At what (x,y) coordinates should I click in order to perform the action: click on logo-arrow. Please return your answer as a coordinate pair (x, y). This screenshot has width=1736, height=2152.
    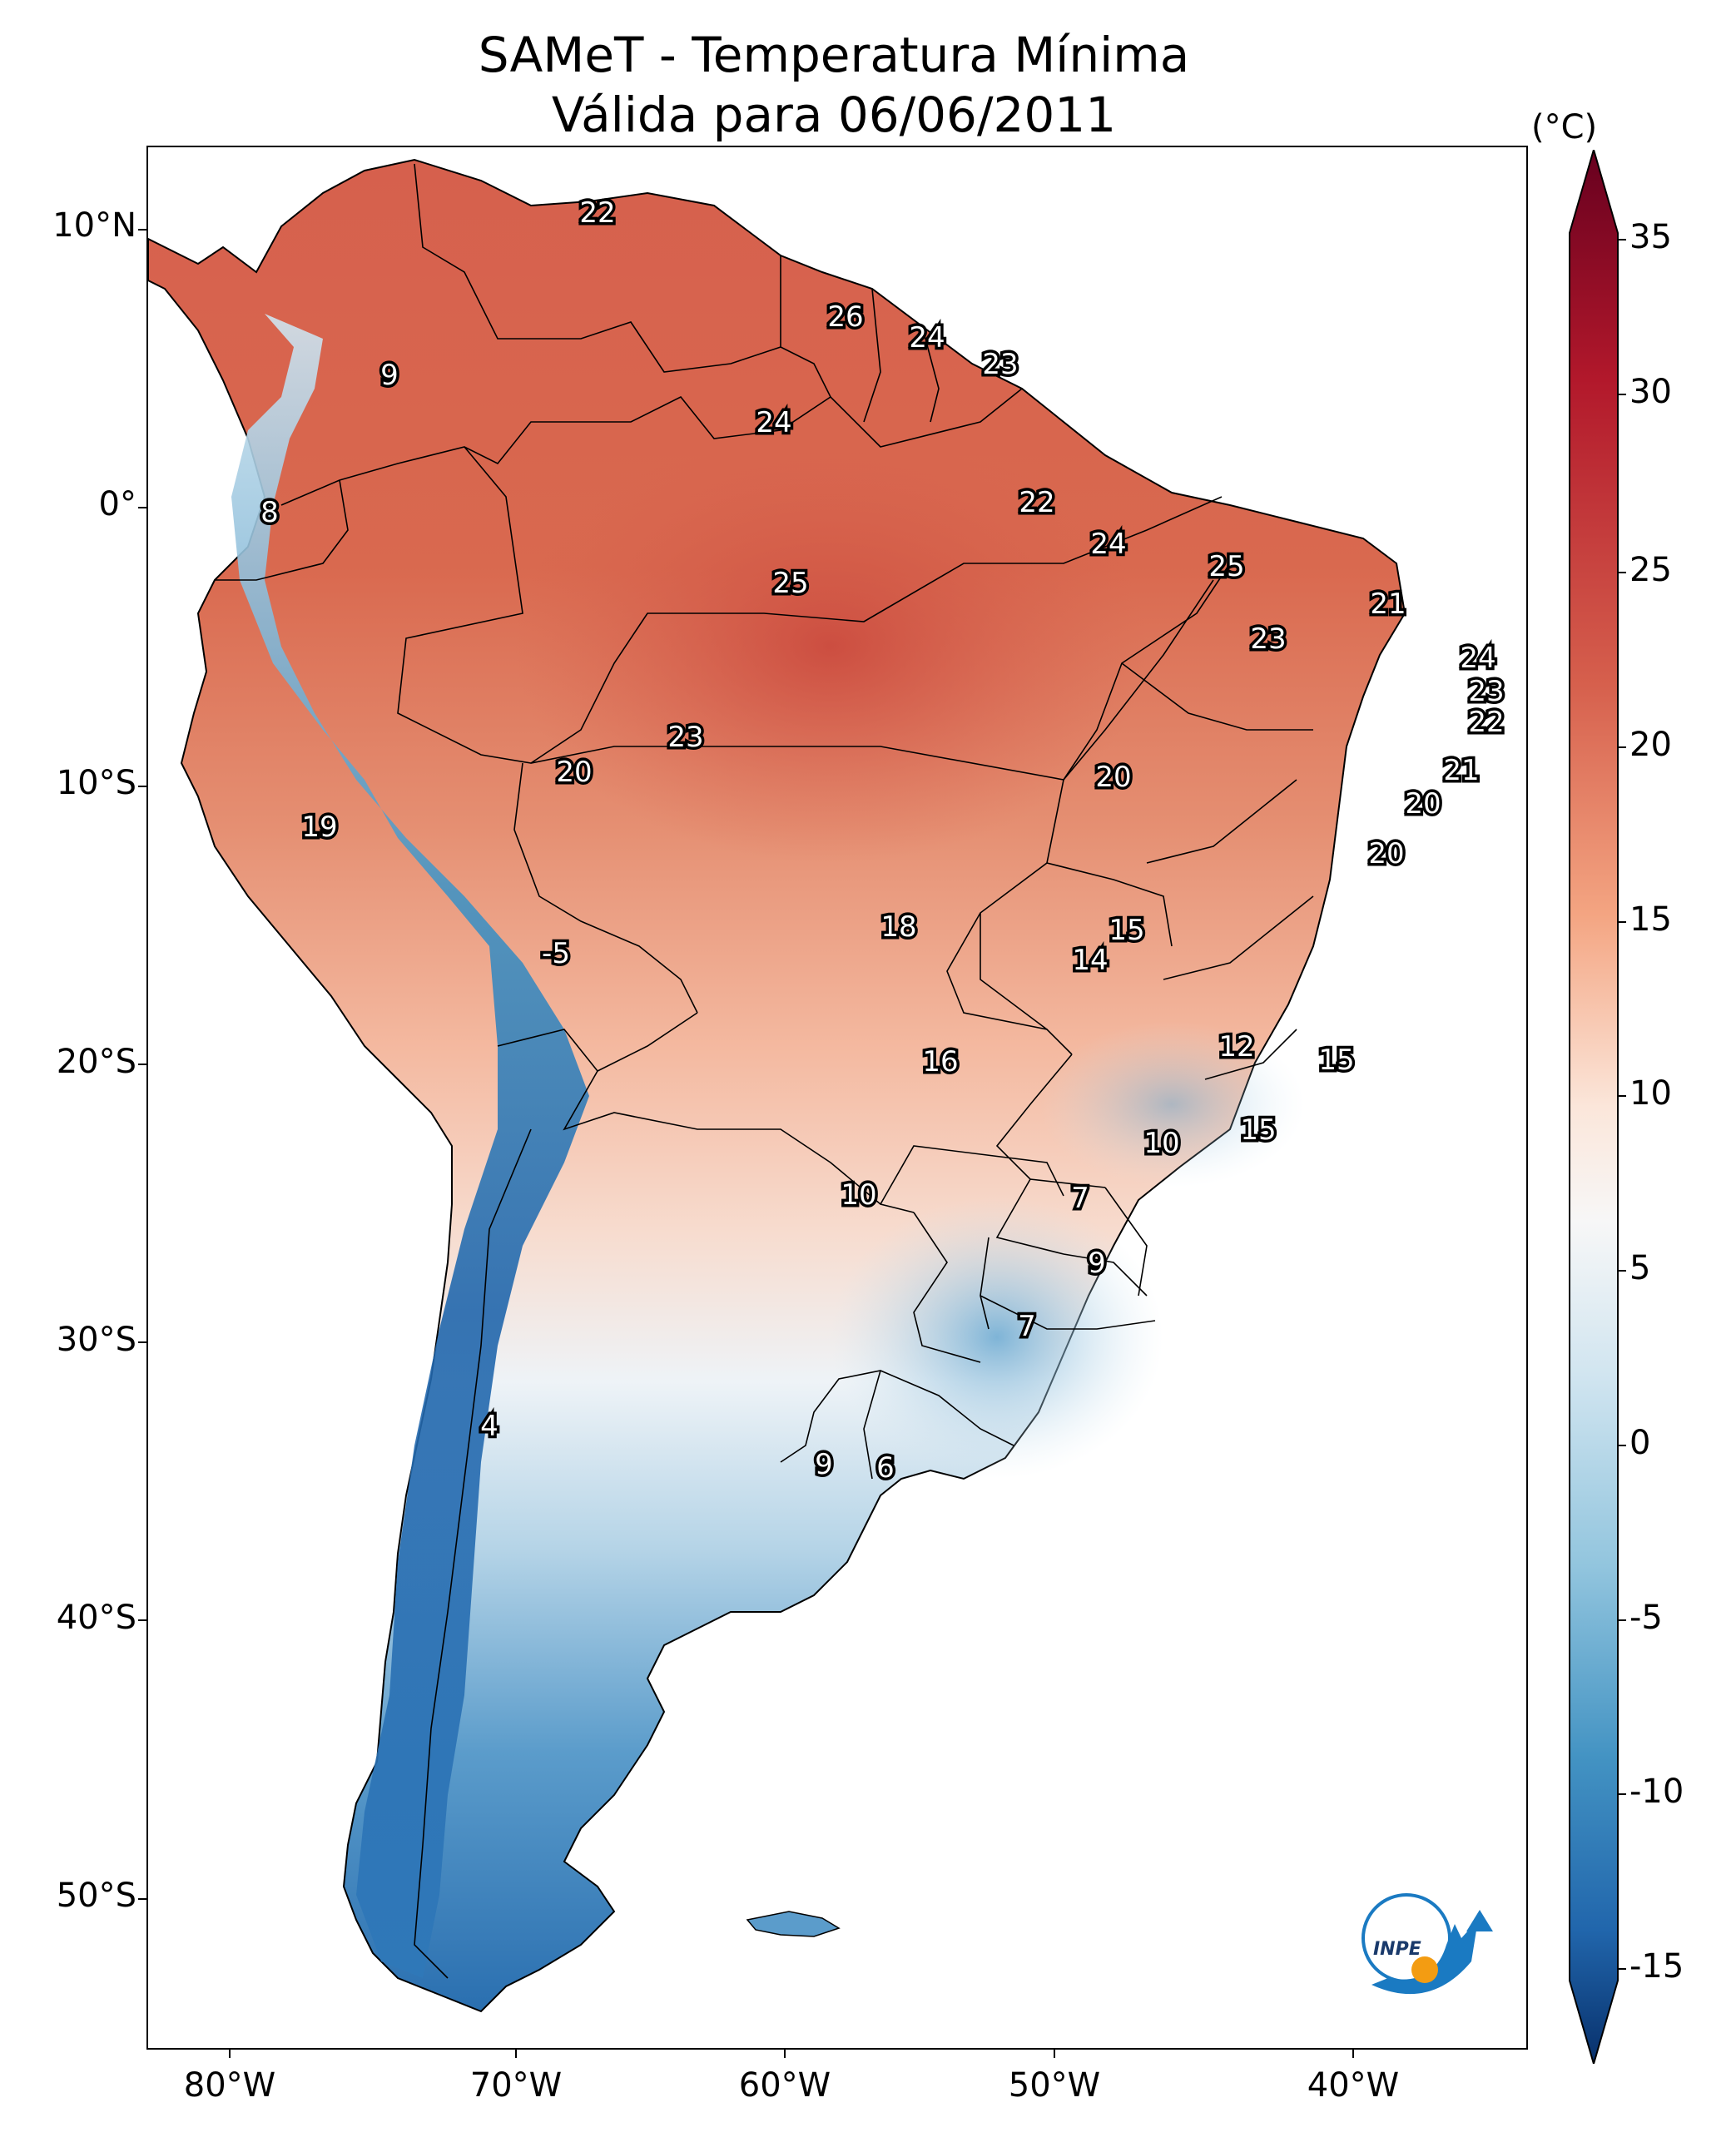
    Looking at the image, I should click on (1479, 1920).